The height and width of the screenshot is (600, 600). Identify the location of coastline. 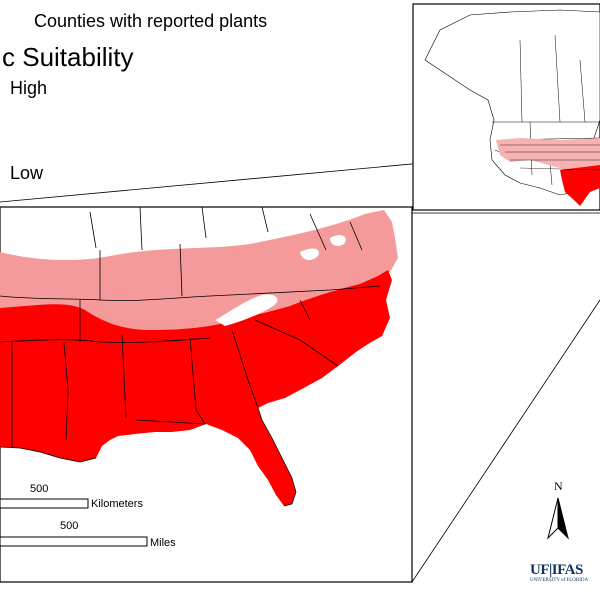
(148, 457).